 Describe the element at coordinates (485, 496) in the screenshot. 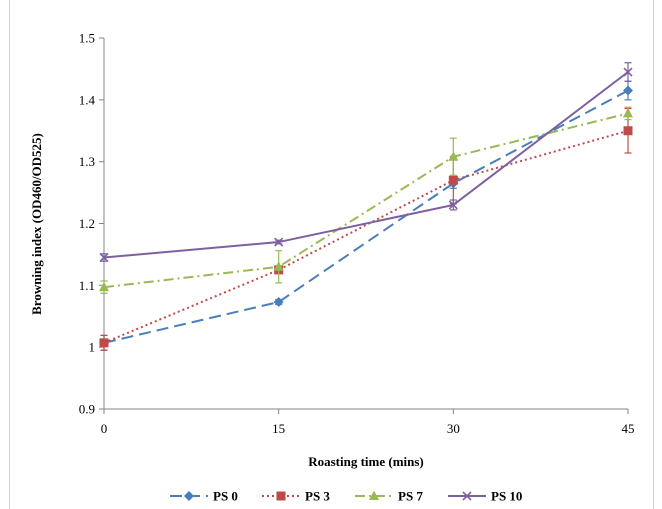

I see `legend-item: PS 10` at that location.